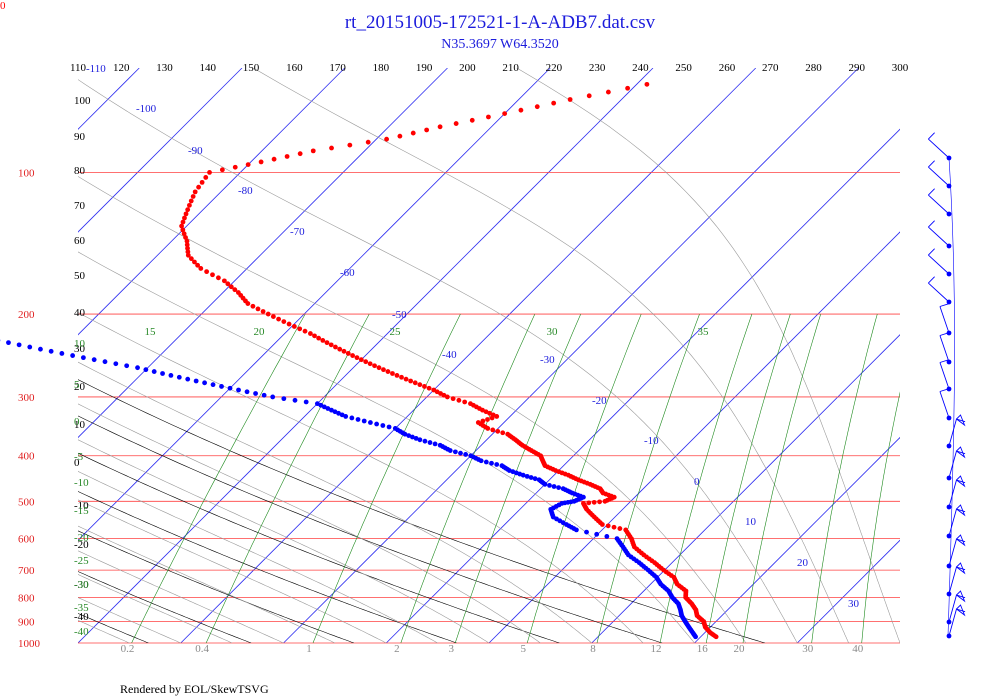  Describe the element at coordinates (81, 506) in the screenshot. I see `theta-e-label: -10` at that location.